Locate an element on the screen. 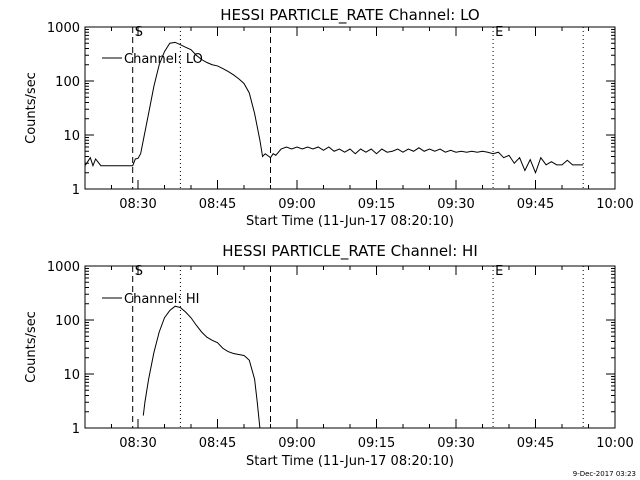 Image resolution: width=640 pixels, height=480 pixels. legend-label: Channel: LO is located at coordinates (163, 59).